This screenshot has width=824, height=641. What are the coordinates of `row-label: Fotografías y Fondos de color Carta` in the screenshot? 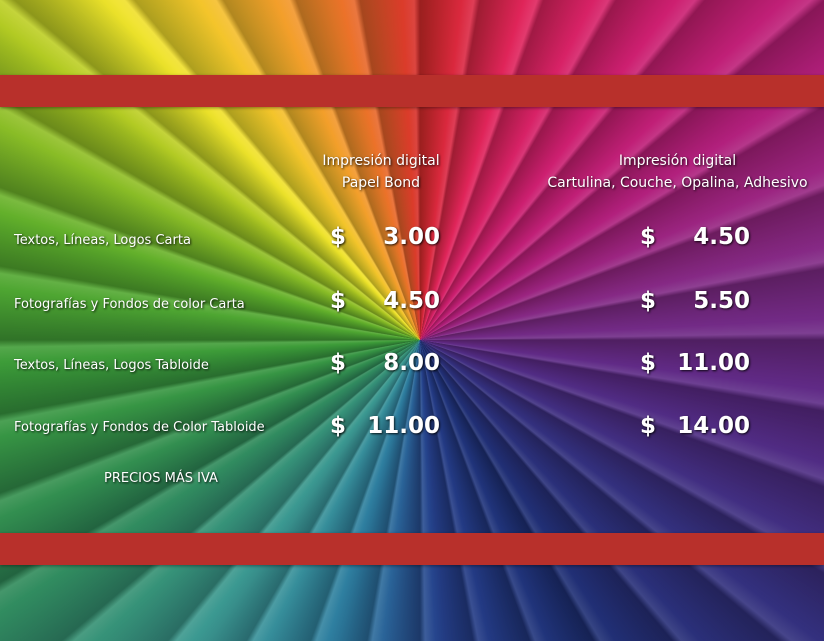 It's located at (129, 304).